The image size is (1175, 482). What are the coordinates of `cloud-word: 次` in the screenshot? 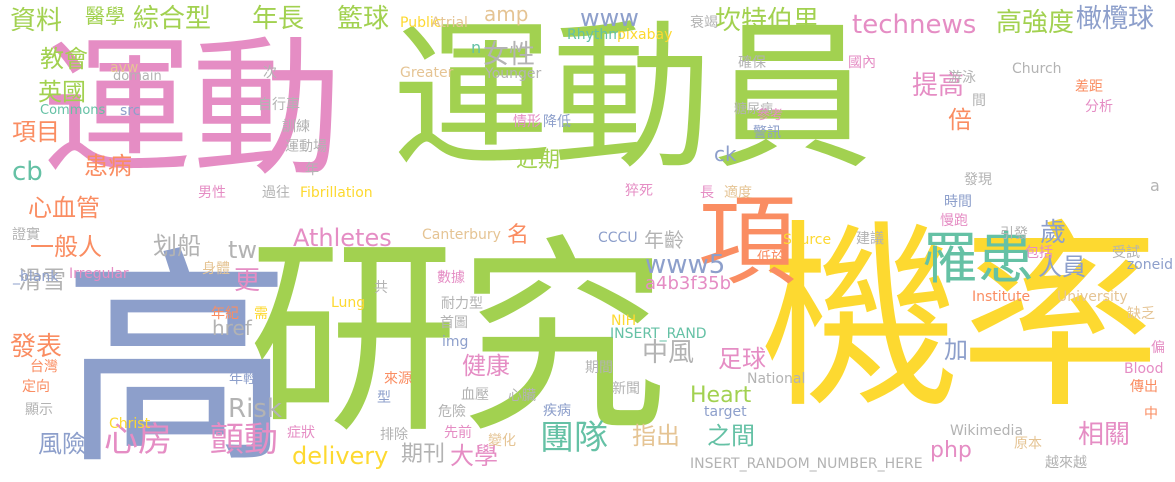 It's located at (270, 73).